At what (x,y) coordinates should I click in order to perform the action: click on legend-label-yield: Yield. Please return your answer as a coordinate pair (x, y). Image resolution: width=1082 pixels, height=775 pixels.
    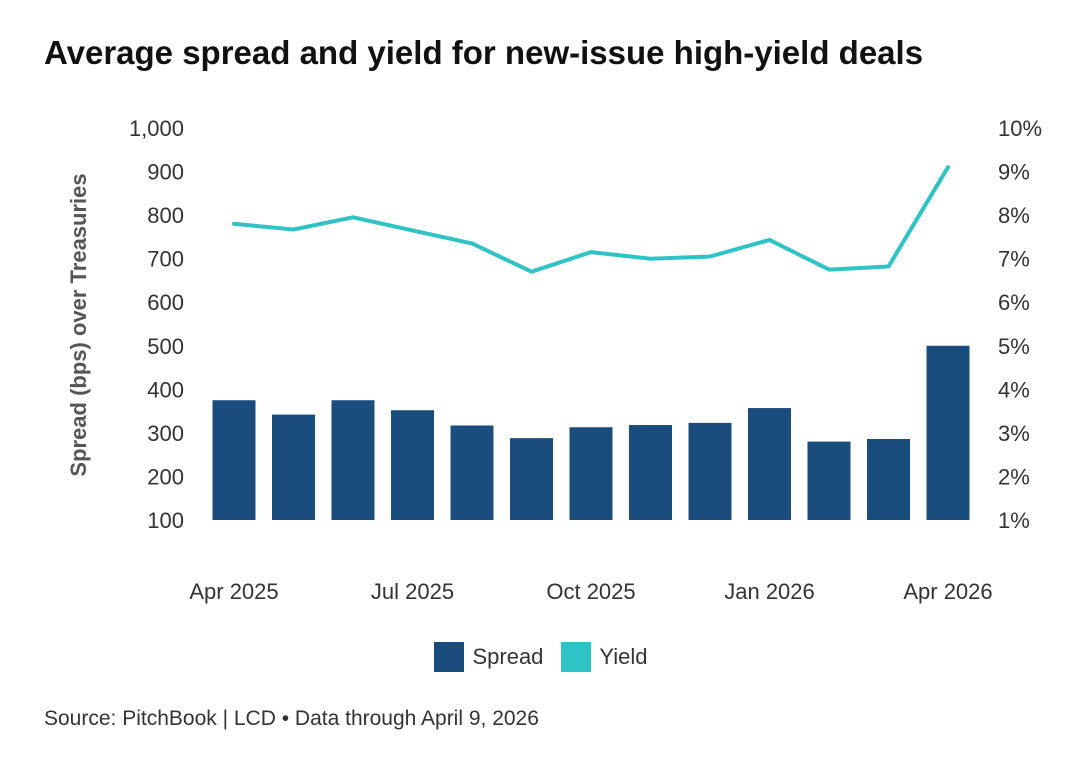
    Looking at the image, I should click on (623, 656).